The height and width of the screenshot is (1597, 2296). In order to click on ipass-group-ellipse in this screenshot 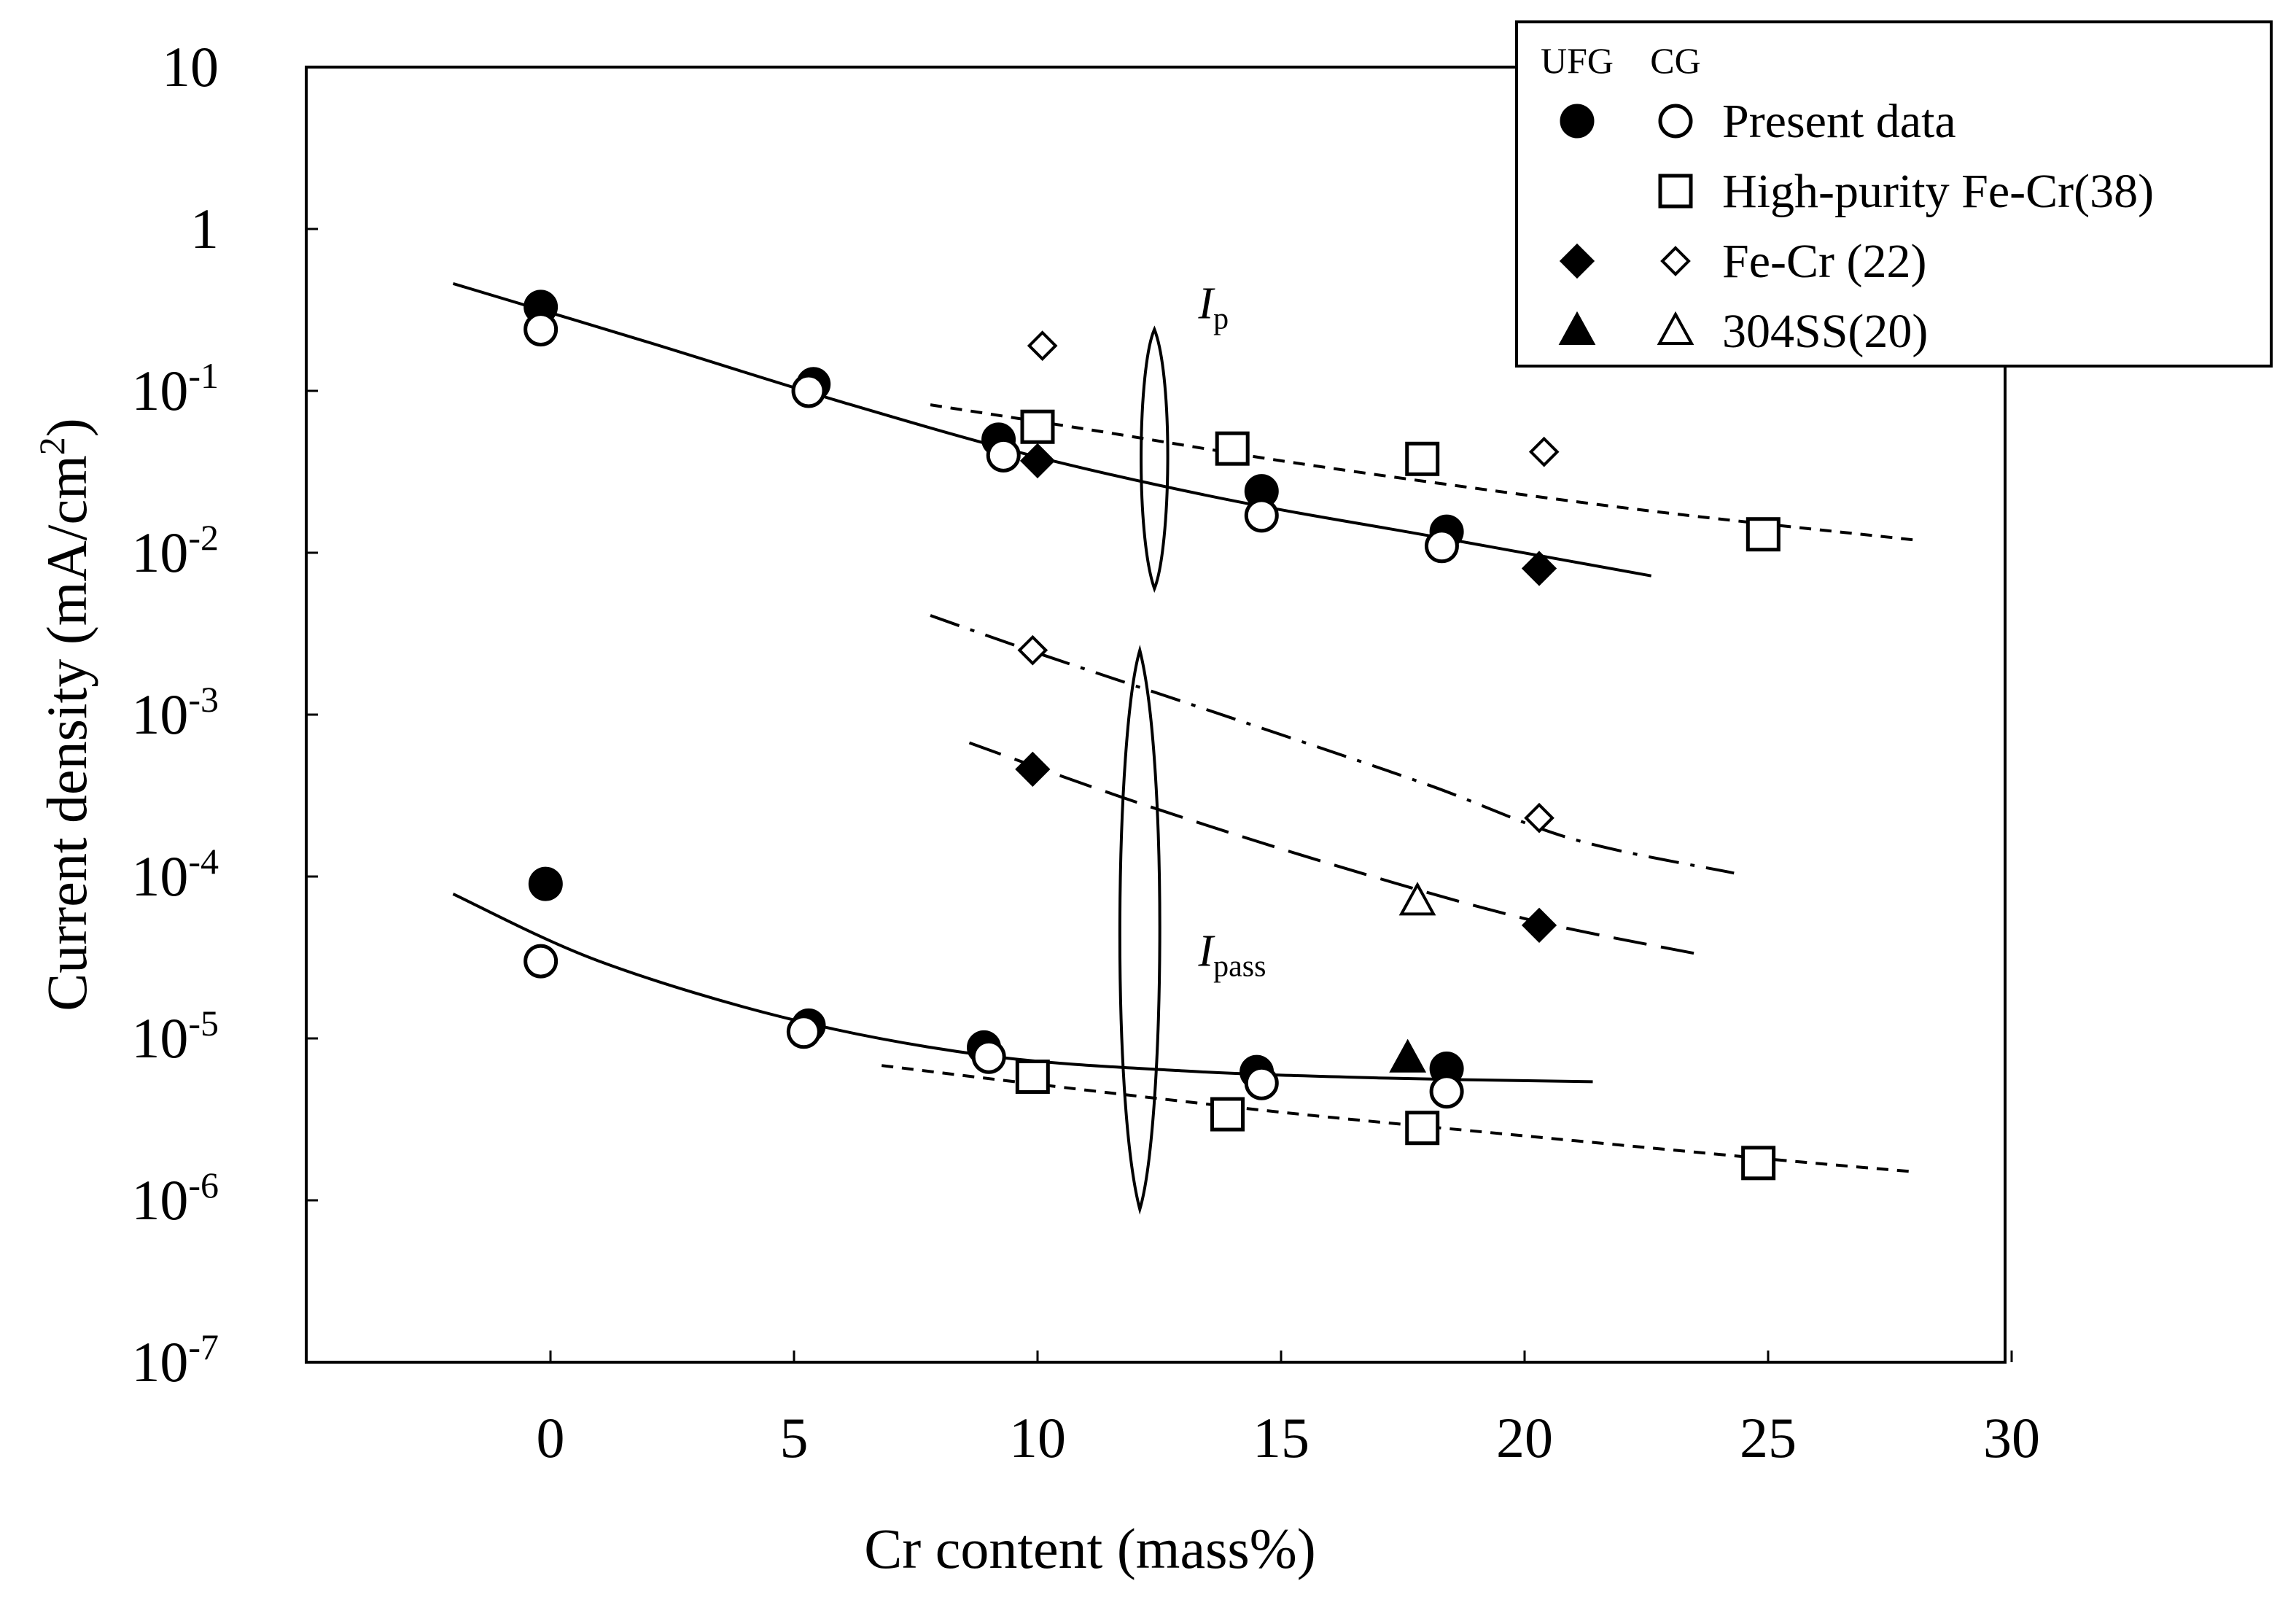, I will do `click(1139, 929)`.